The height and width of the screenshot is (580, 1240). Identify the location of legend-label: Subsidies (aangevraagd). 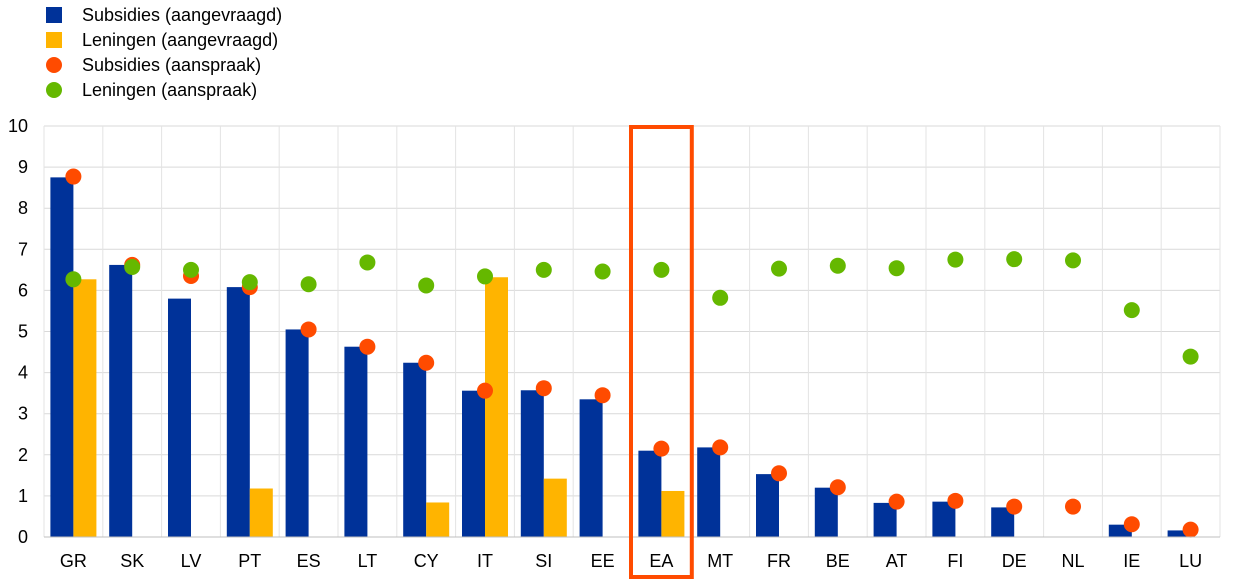
(182, 15).